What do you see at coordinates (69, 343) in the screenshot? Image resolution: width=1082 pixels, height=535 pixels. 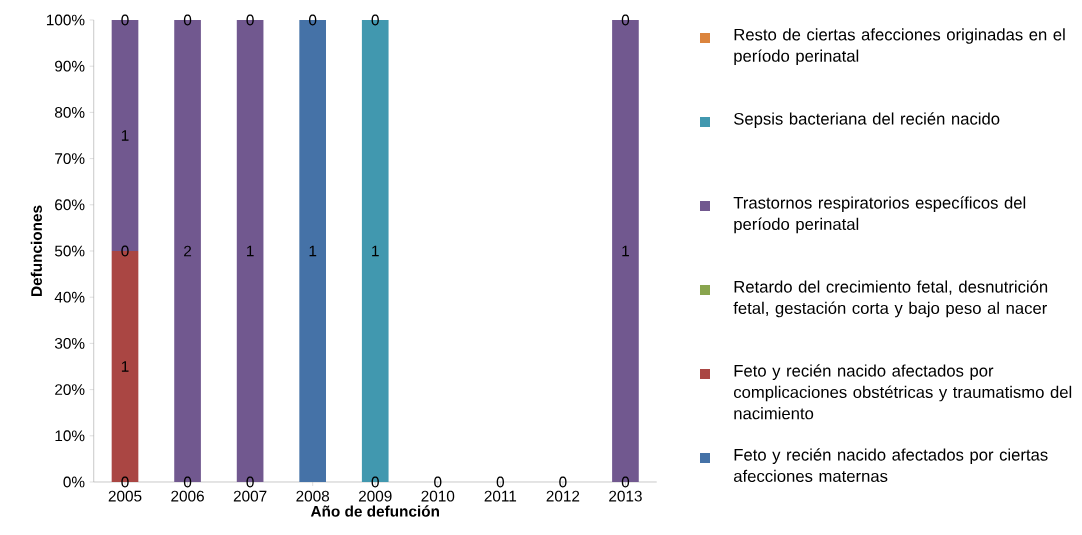 I see `y-tick-label: 30%` at bounding box center [69, 343].